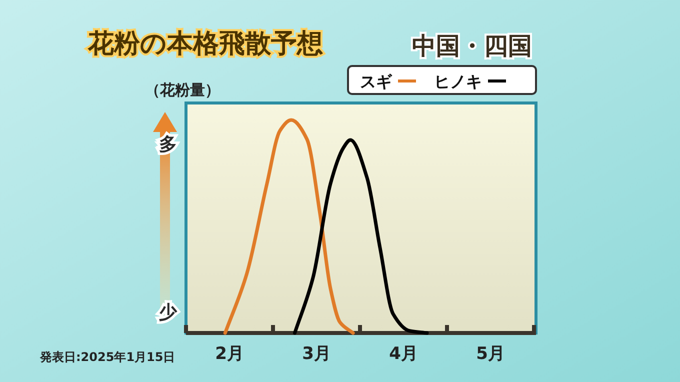 Image resolution: width=680 pixels, height=382 pixels. I want to click on chart-title: 花粉の本格飛散予想, so click(205, 44).